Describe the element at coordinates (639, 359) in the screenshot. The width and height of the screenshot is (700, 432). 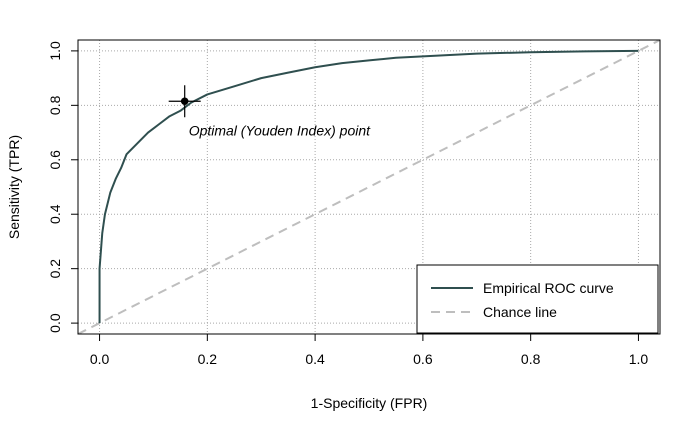
I see `x-tick-label: 1.0` at that location.